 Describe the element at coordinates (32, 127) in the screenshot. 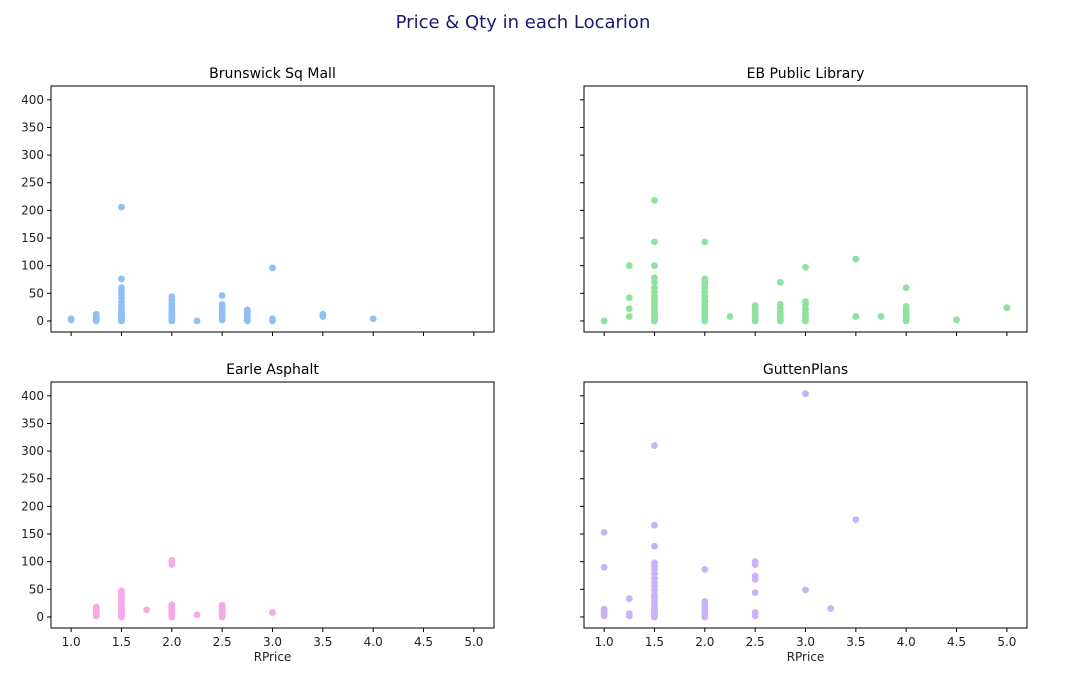

I see `y-tick-label: 350` at that location.